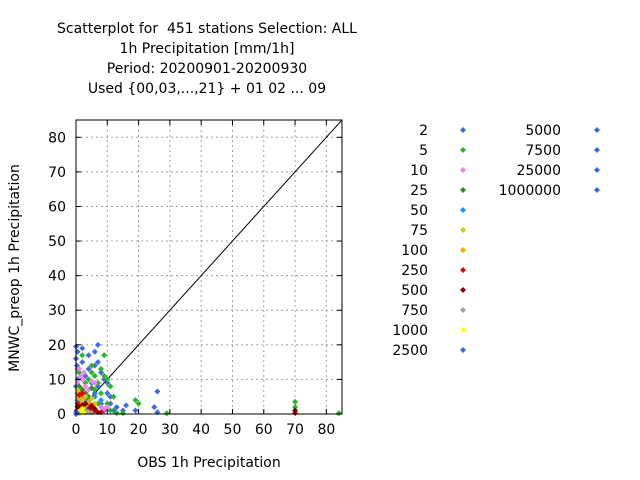  Describe the element at coordinates (414, 271) in the screenshot. I see `legend-label: 250` at that location.